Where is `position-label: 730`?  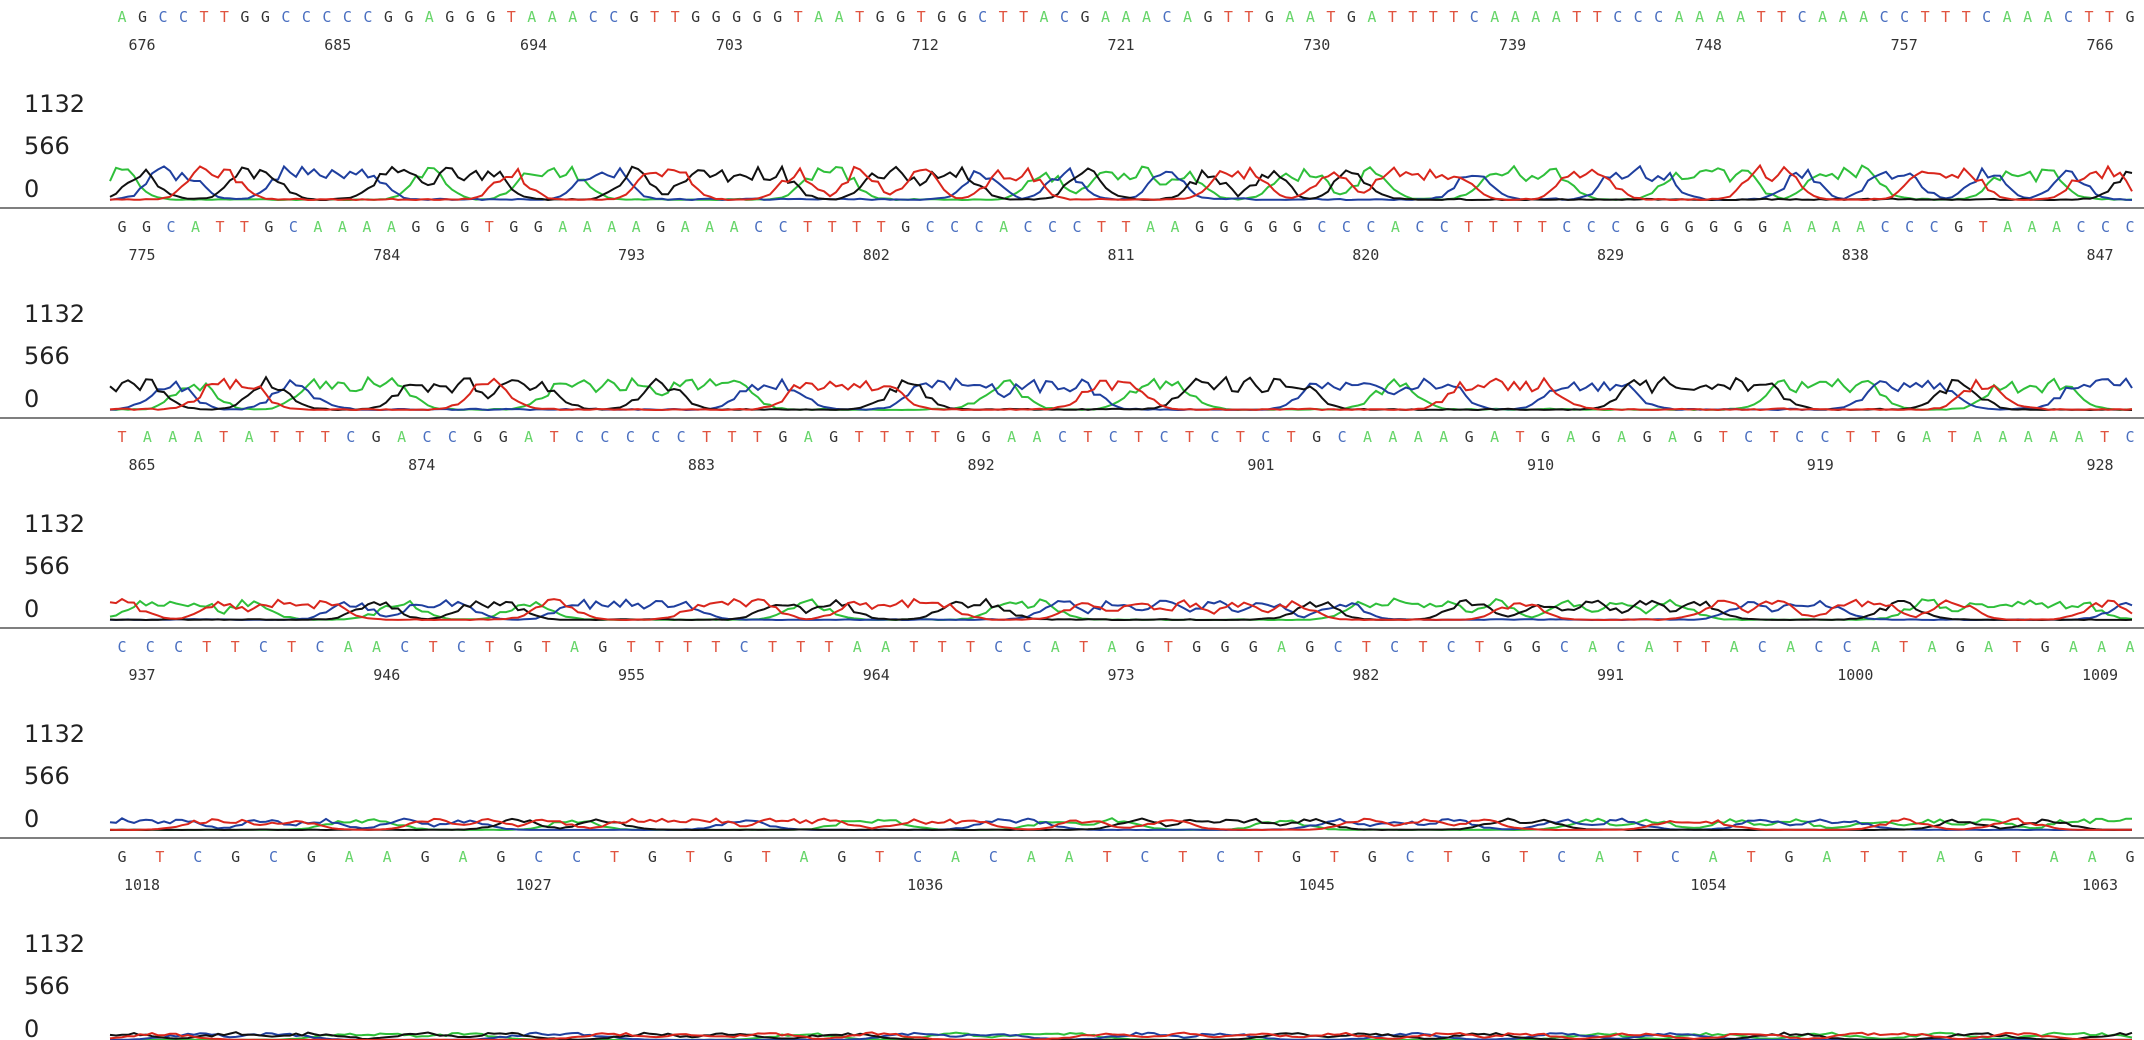 position-label: 730 is located at coordinates (1316, 45).